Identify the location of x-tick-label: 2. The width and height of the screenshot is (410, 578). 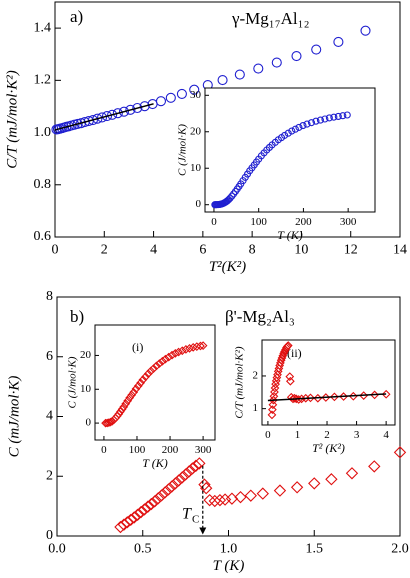
(327, 435).